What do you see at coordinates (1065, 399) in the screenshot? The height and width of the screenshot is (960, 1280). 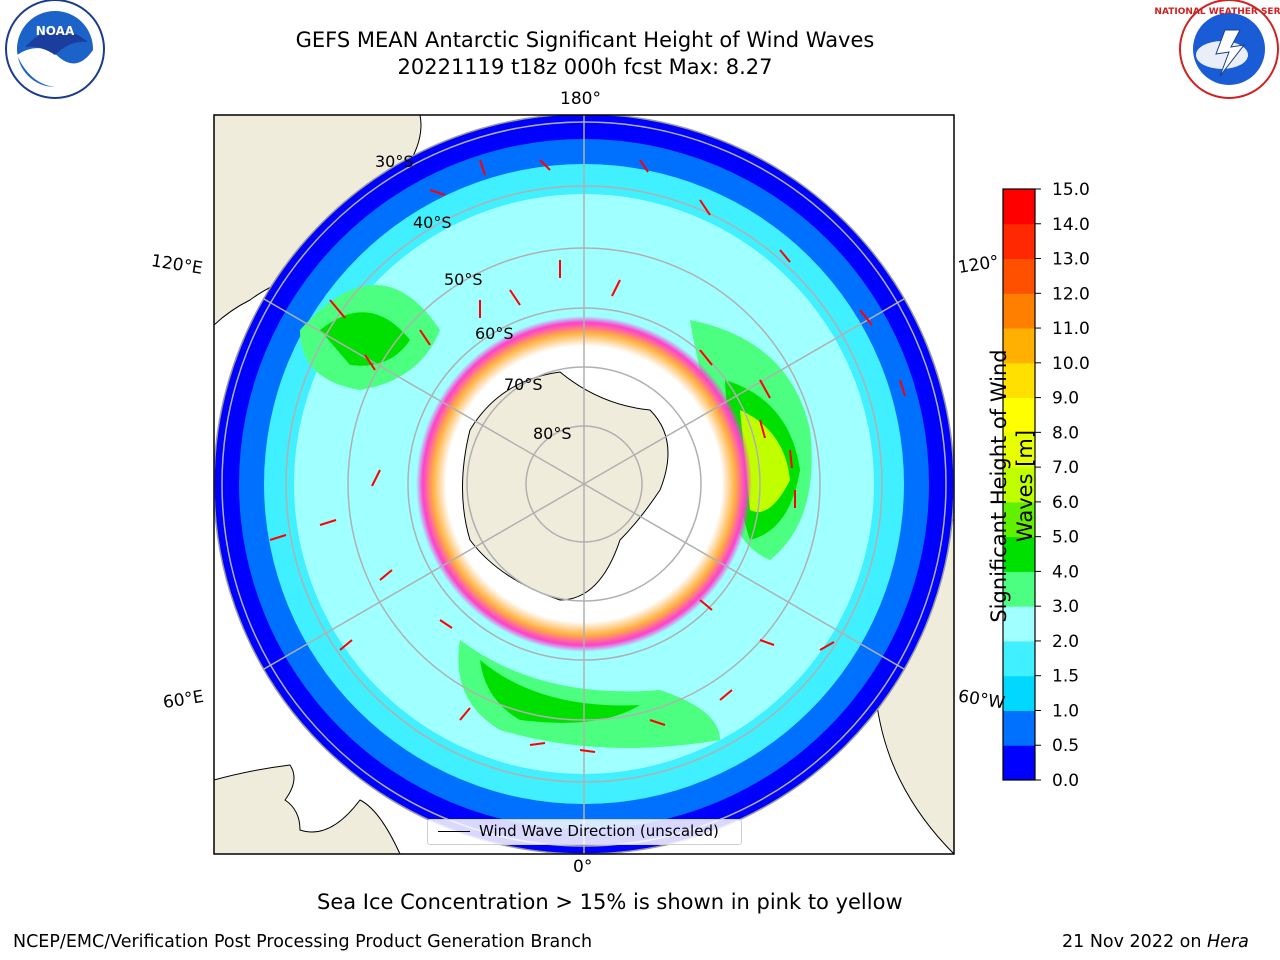 I see `colorbar-tick-label: 9.0` at bounding box center [1065, 399].